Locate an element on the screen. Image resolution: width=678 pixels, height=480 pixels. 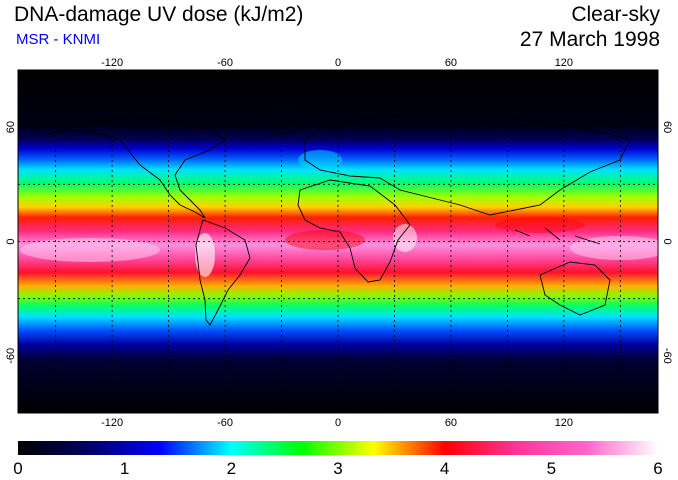
colorbar-tick-label: 0 is located at coordinates (17, 468).